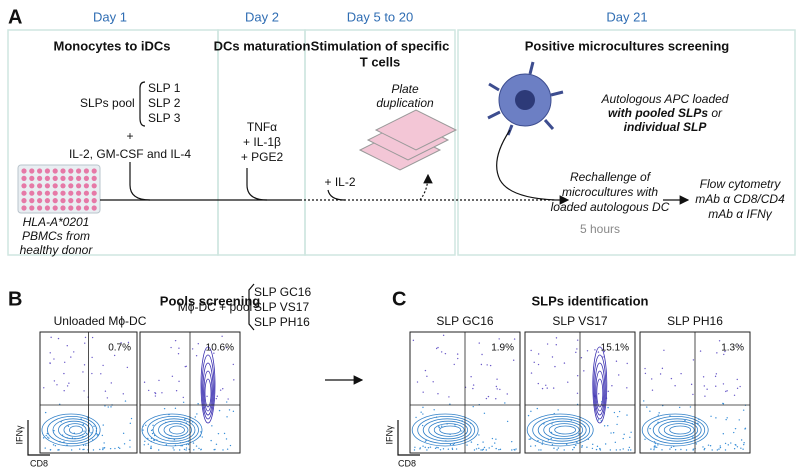  Describe the element at coordinates (611, 177) in the screenshot. I see `text: Rechallenge of` at that location.